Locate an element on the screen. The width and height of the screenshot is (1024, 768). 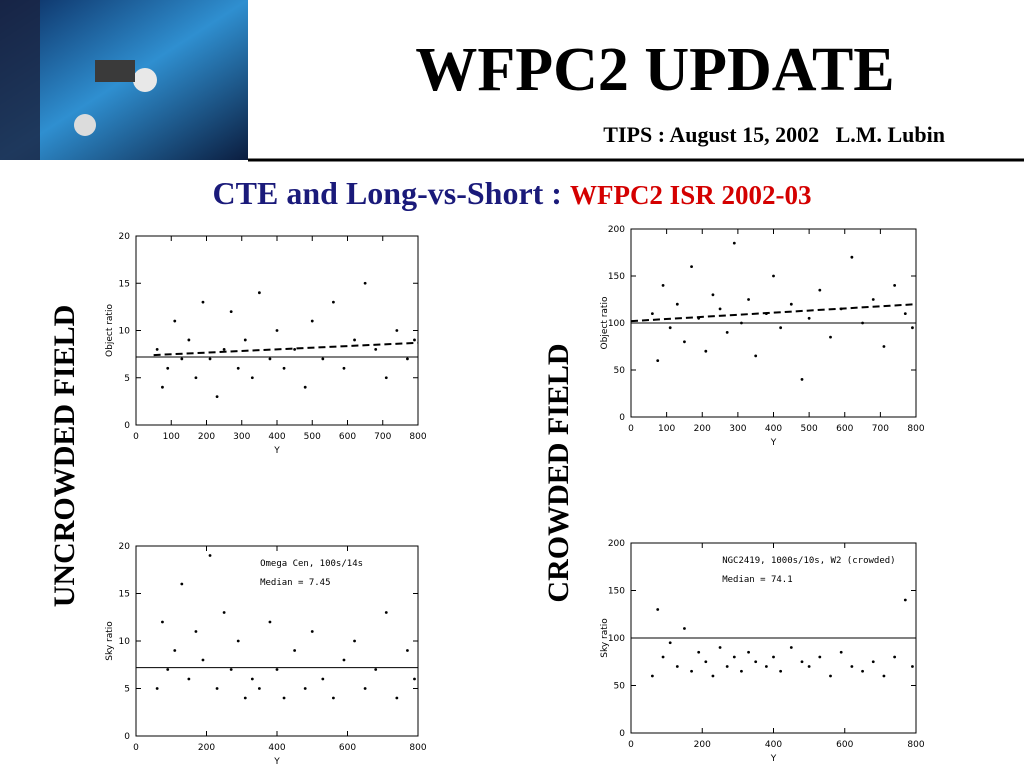
y-tick-label: 20 is located at coordinates (125, 547).